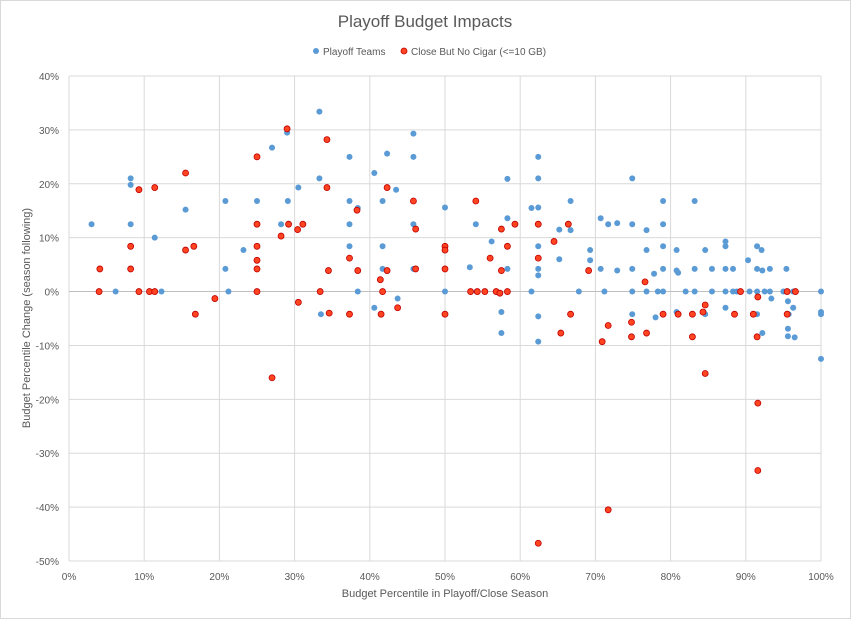 Image resolution: width=851 pixels, height=619 pixels. I want to click on x-tick-label: 100%, so click(821, 577).